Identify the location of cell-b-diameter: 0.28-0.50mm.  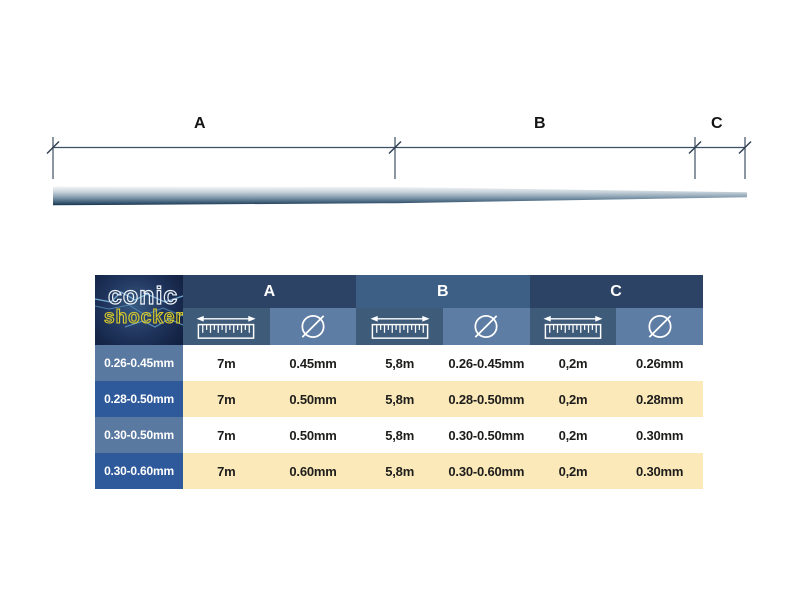
(486, 399).